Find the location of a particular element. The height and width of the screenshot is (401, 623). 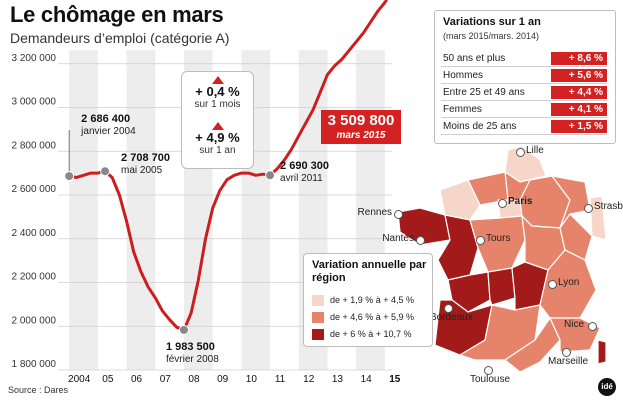

x-tick-label: 06 is located at coordinates (137, 379).